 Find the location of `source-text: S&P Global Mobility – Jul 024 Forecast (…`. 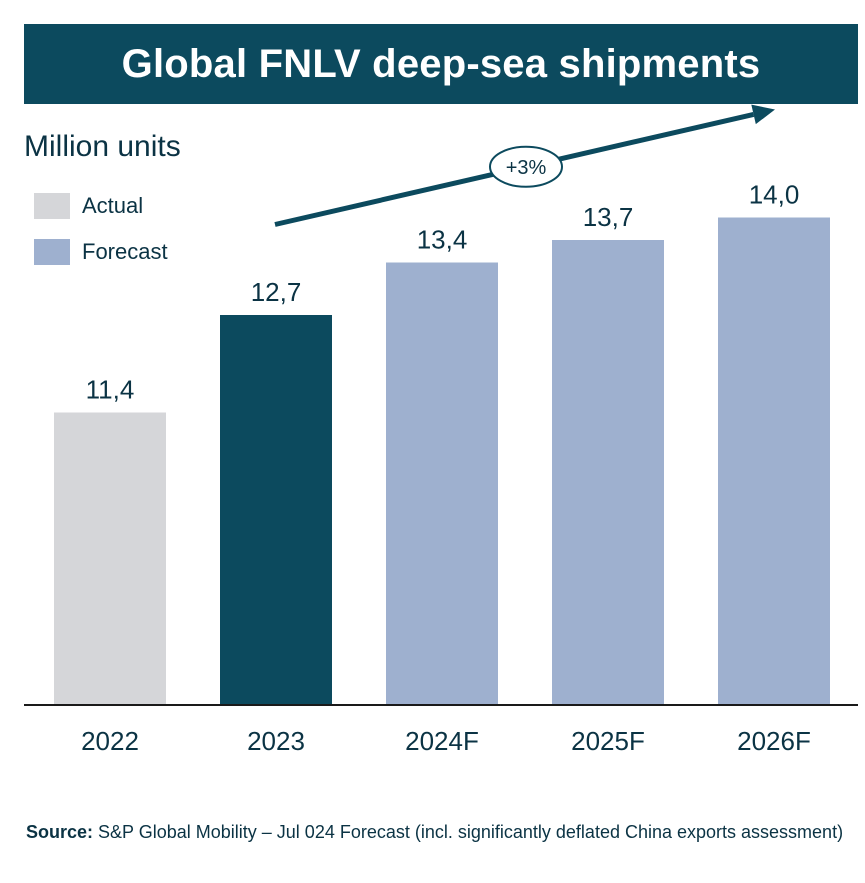

source-text: S&P Global Mobility – Jul 024 Forecast (… is located at coordinates (471, 832).